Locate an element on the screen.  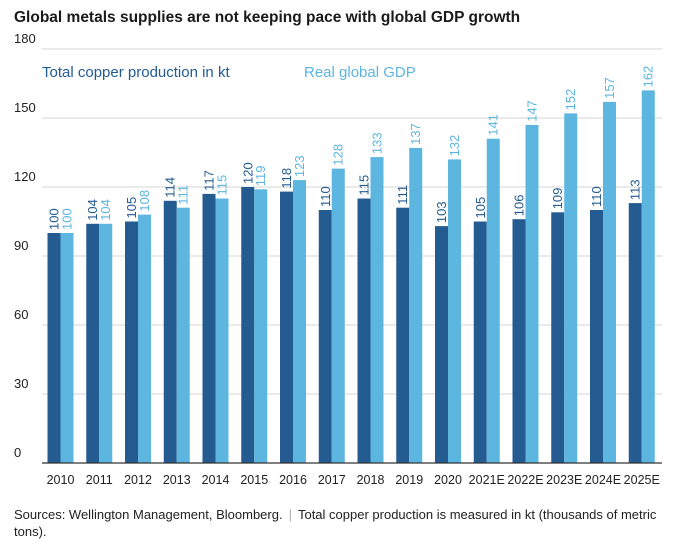
bar-copper-2017 is located at coordinates (325, 336).